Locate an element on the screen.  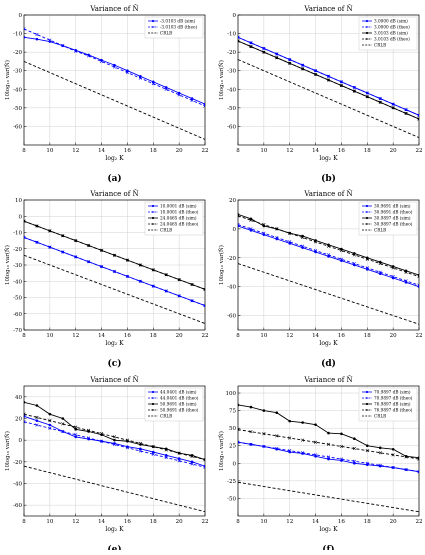
plot-area is located at coordinates (114, 451).